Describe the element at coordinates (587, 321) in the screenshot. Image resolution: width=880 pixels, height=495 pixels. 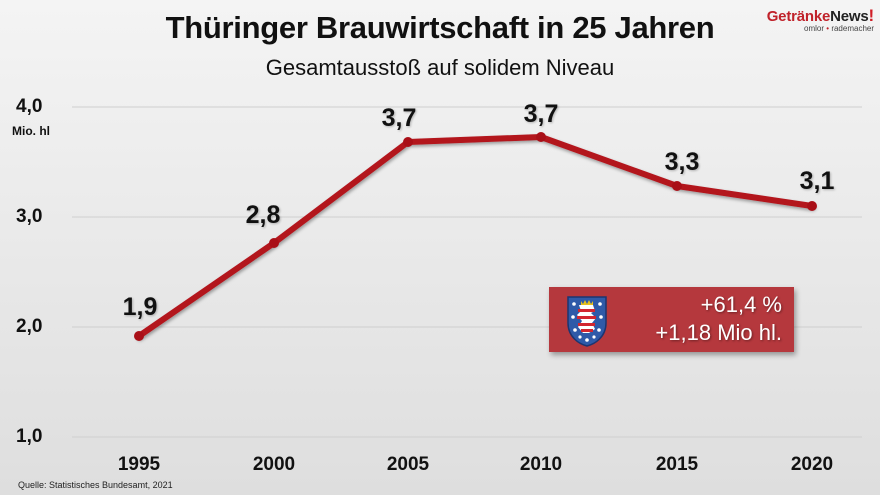
I see `thuringia-coat-of-arms-icon` at that location.